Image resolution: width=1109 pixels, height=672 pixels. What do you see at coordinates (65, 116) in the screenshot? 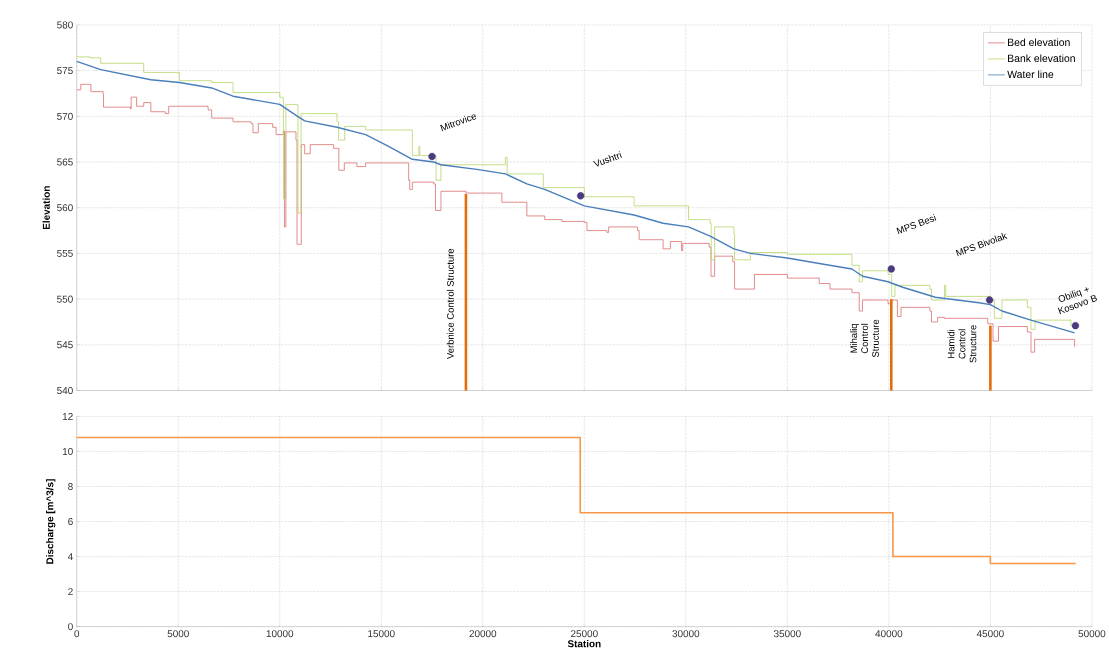
I see `y-tick-label: 570` at bounding box center [65, 116].